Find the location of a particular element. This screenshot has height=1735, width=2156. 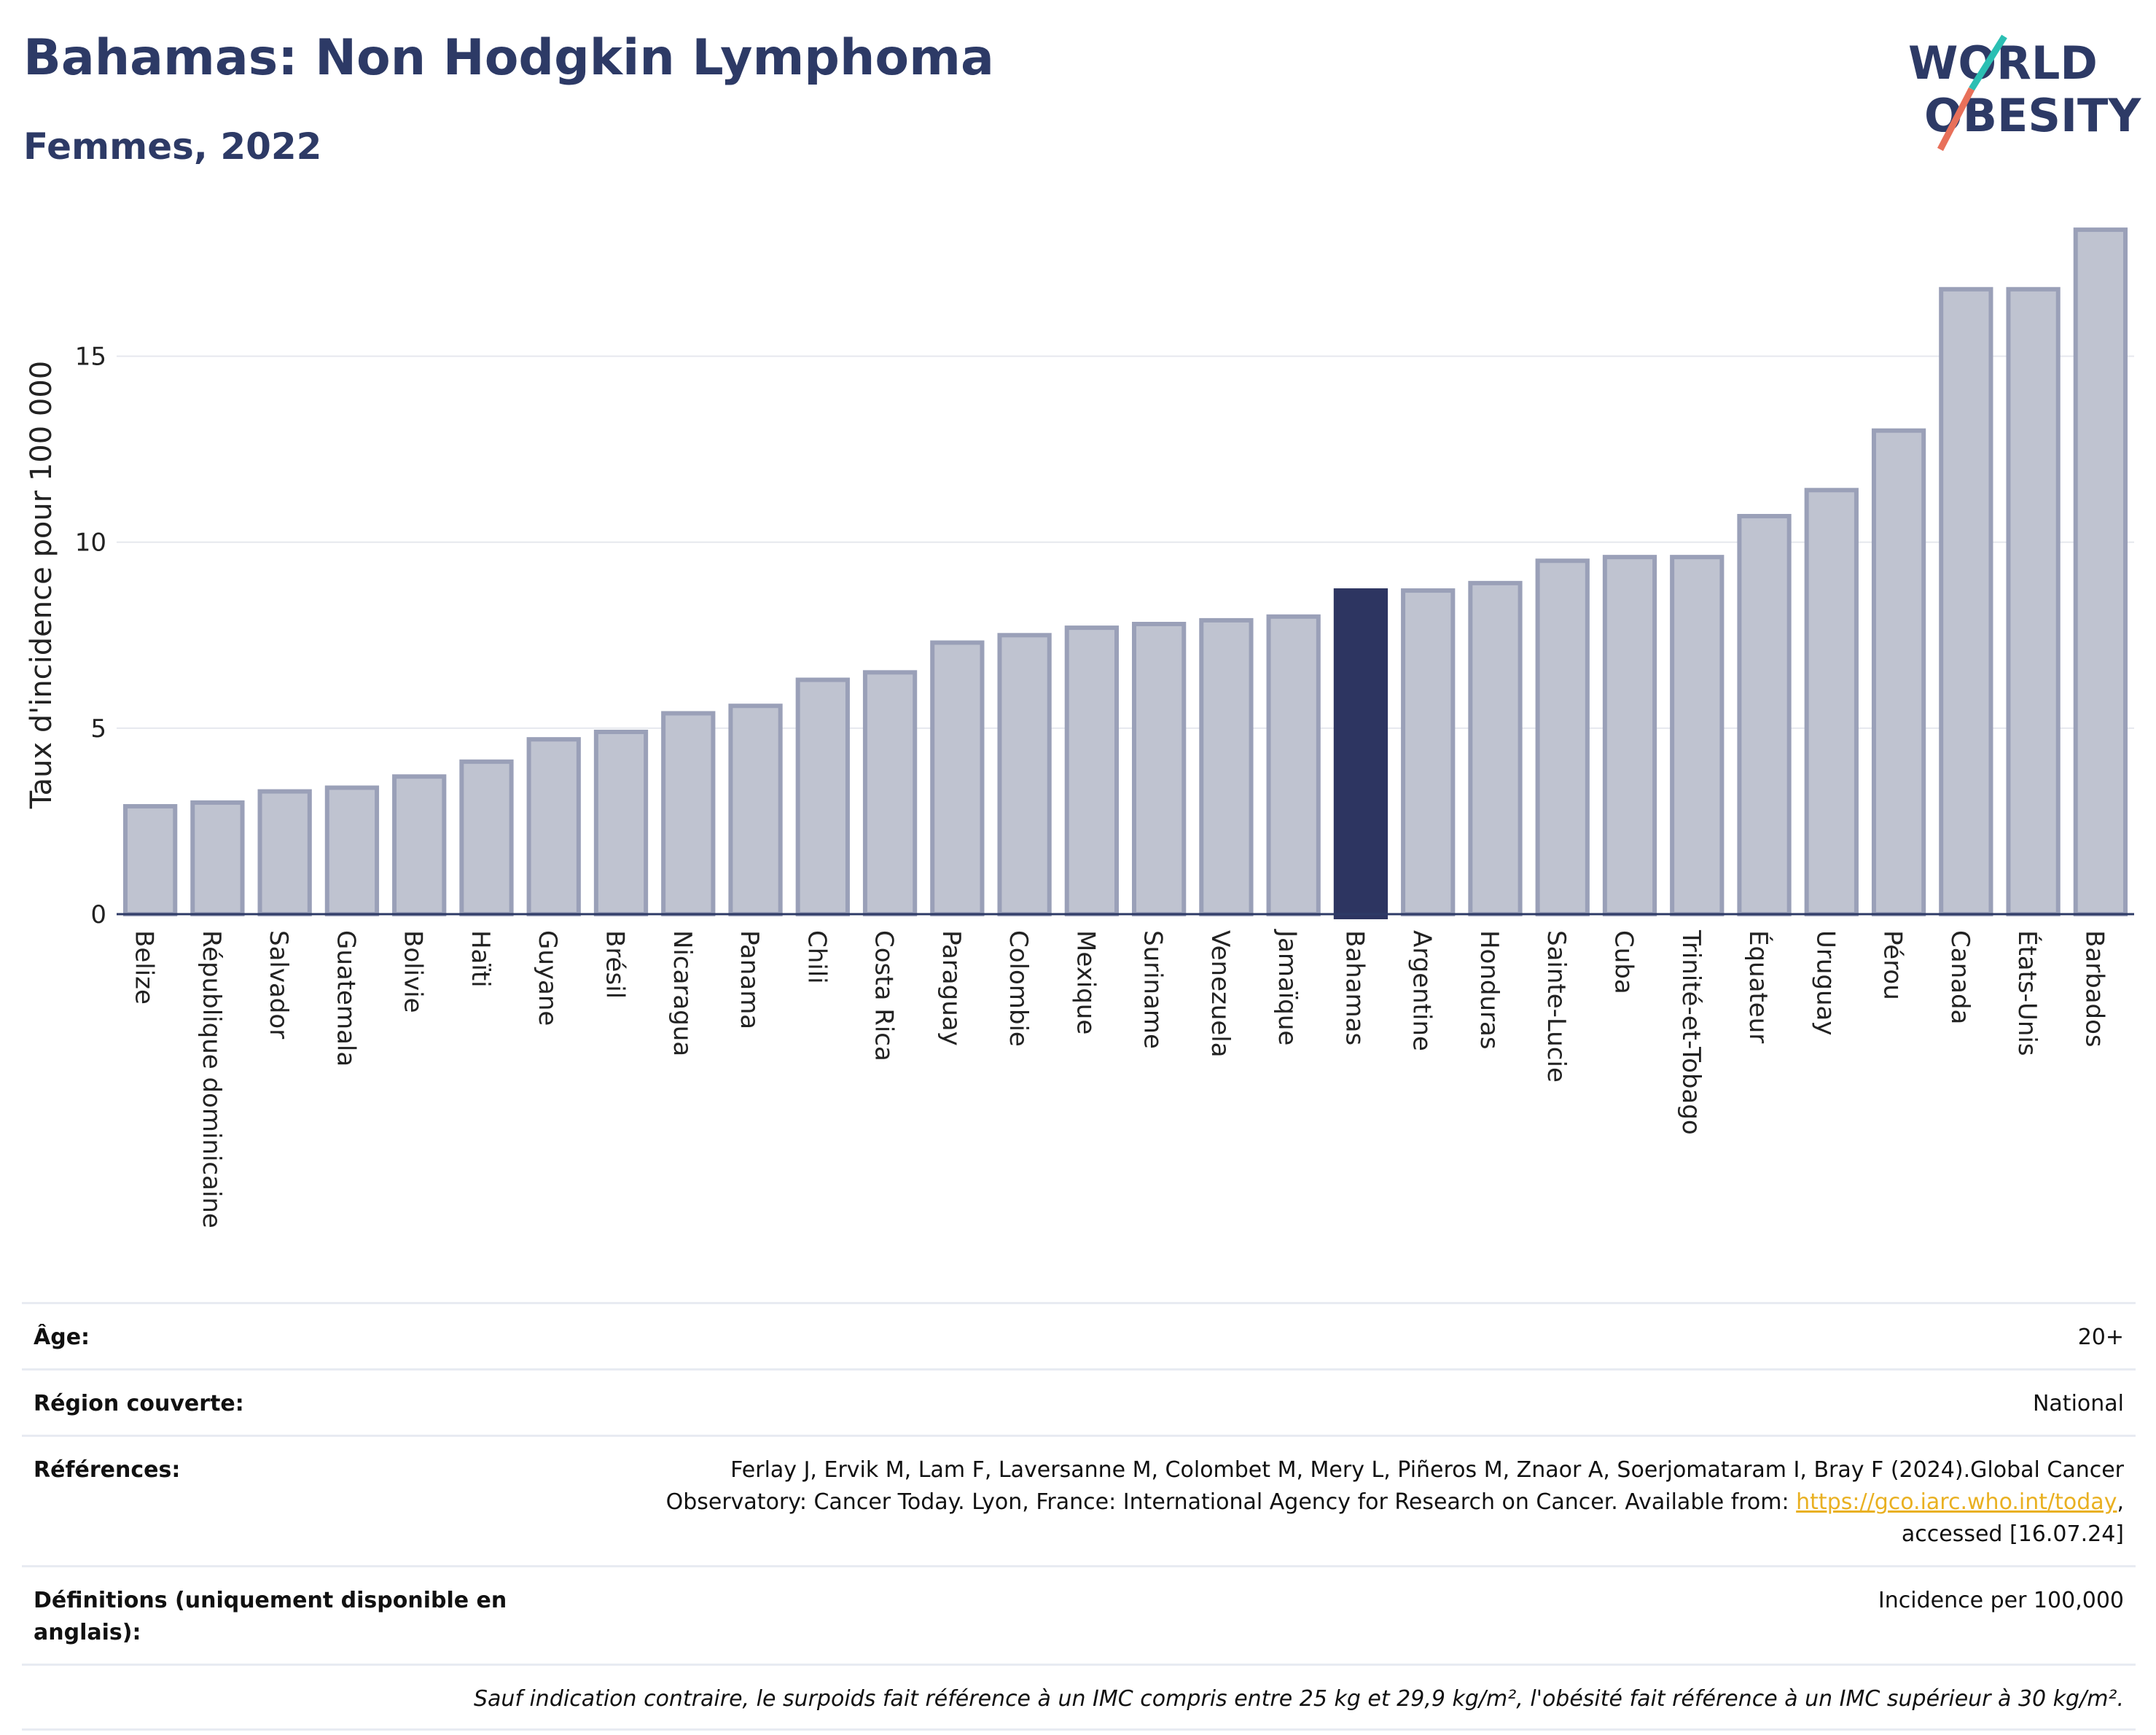

x-tick-label: Barbados is located at coordinates (2094, 989).